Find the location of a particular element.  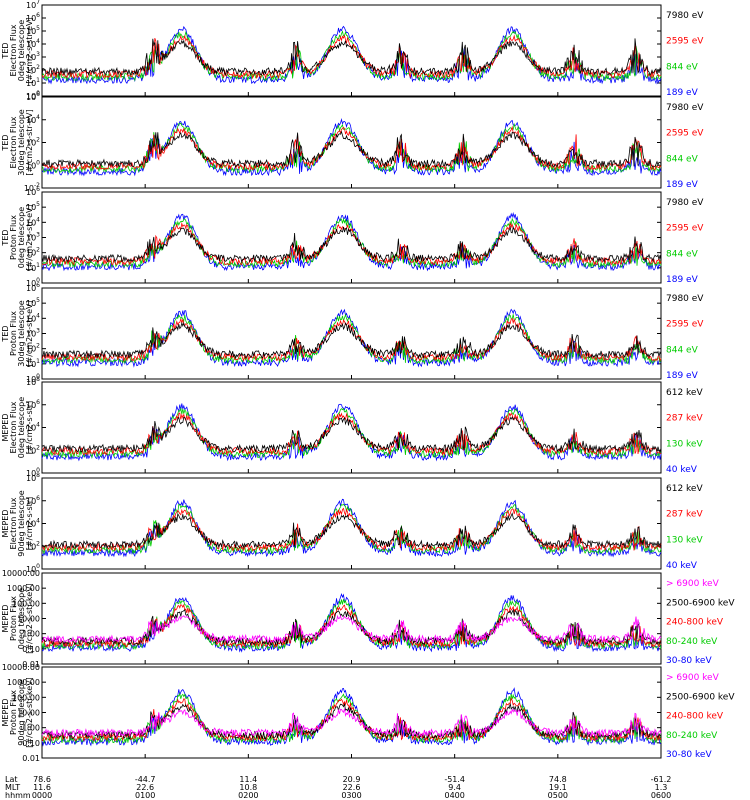

x-tick-label: 19.1 is located at coordinates (558, 787).